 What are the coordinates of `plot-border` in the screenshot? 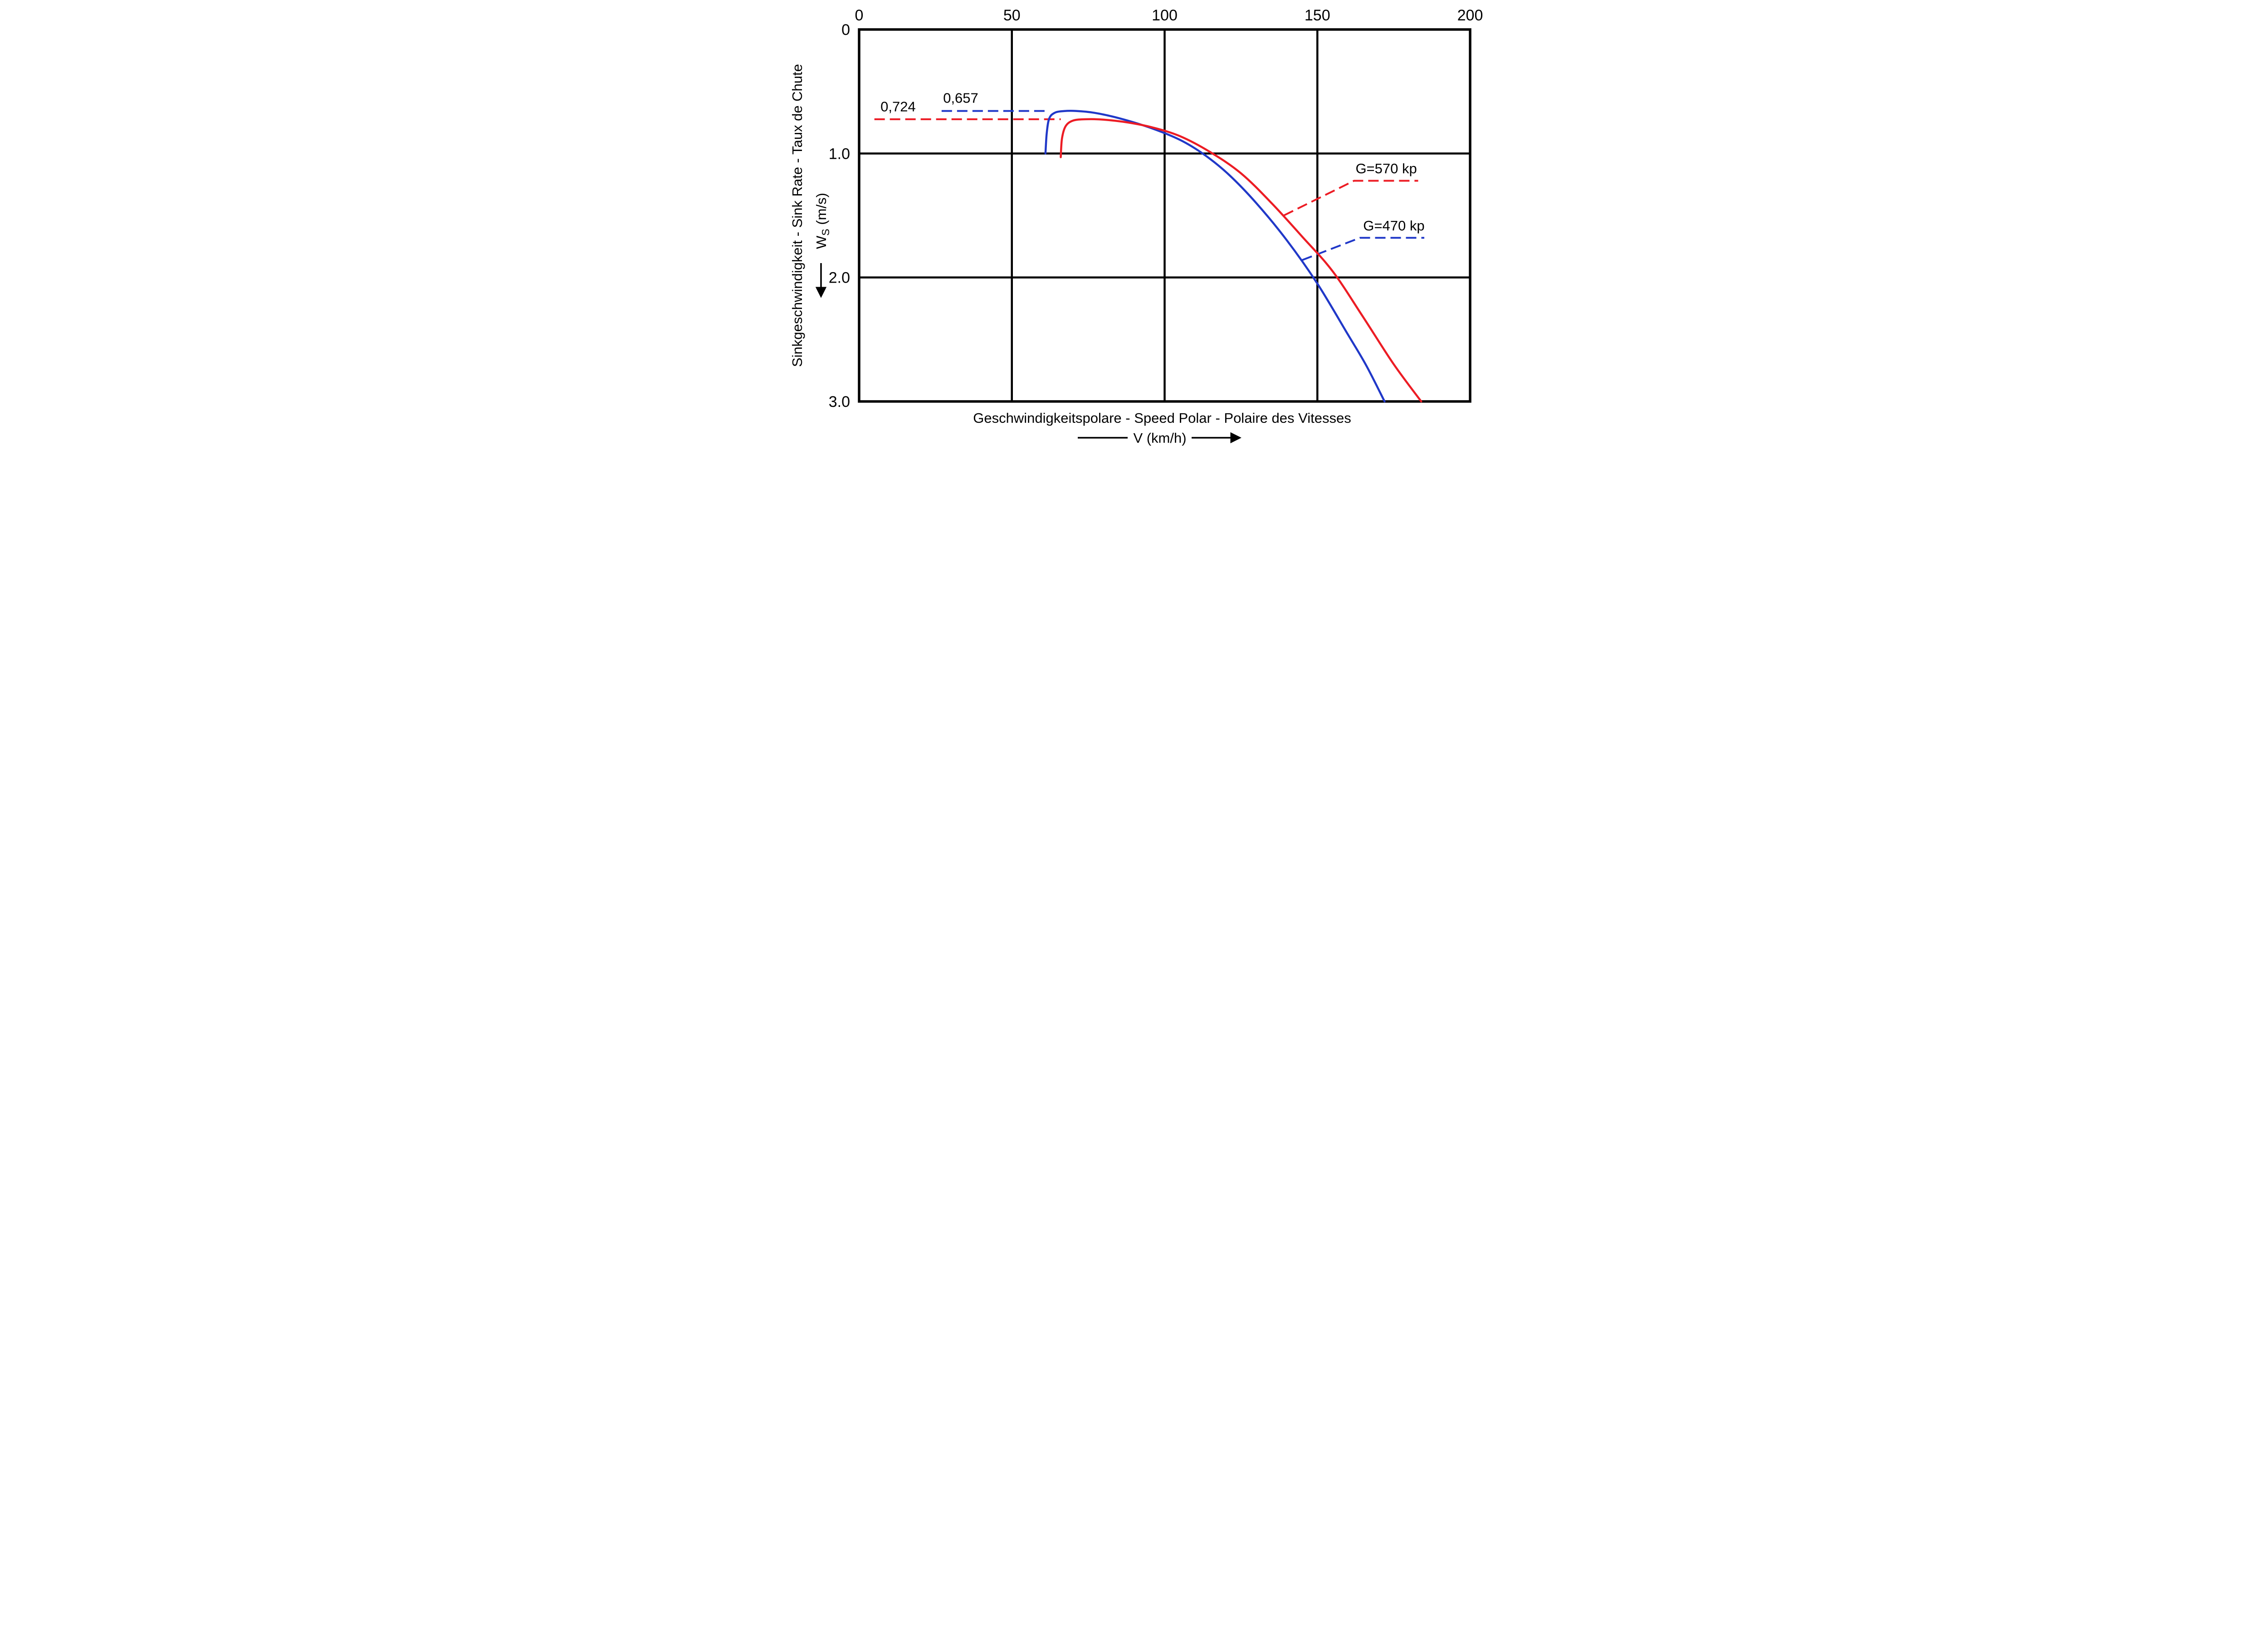 It's located at (1165, 215).